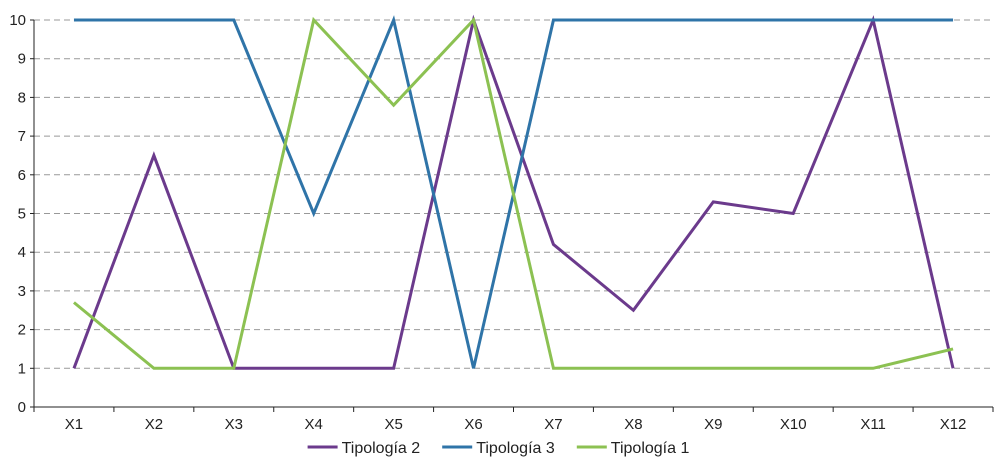 Image resolution: width=1001 pixels, height=465 pixels. Describe the element at coordinates (74, 424) in the screenshot. I see `x-tick-label: X1` at that location.